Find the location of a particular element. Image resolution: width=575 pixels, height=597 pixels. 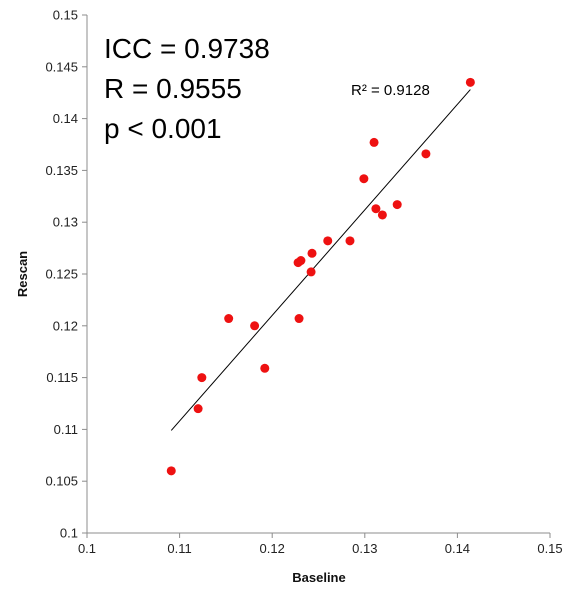

y-tick-label: 0.12 is located at coordinates (65, 325).